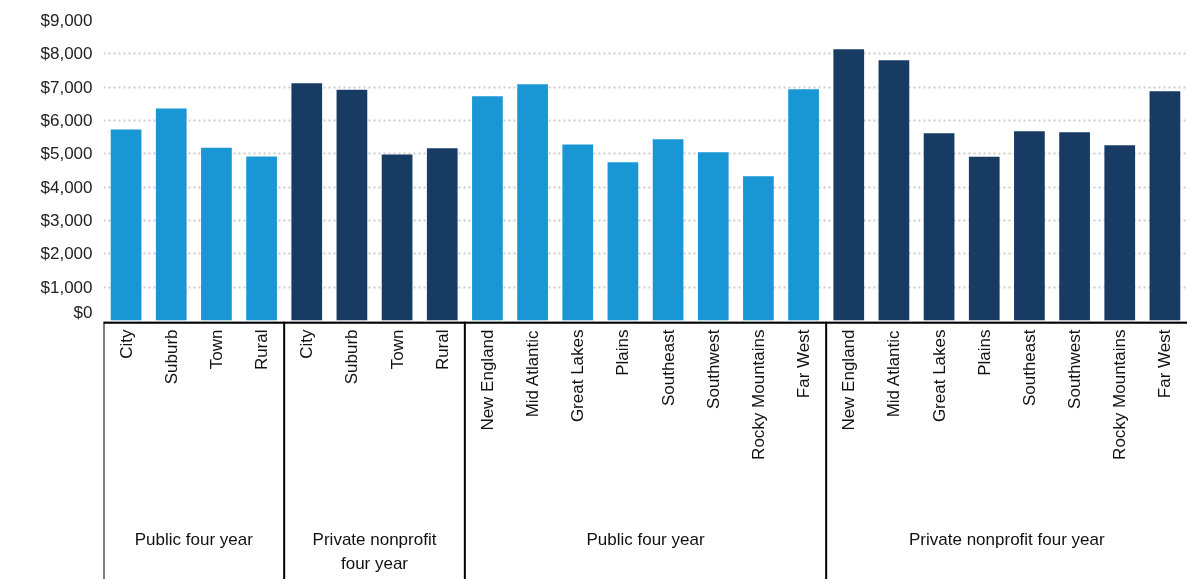  I want to click on y-tick-label: $1,000, so click(66, 287).